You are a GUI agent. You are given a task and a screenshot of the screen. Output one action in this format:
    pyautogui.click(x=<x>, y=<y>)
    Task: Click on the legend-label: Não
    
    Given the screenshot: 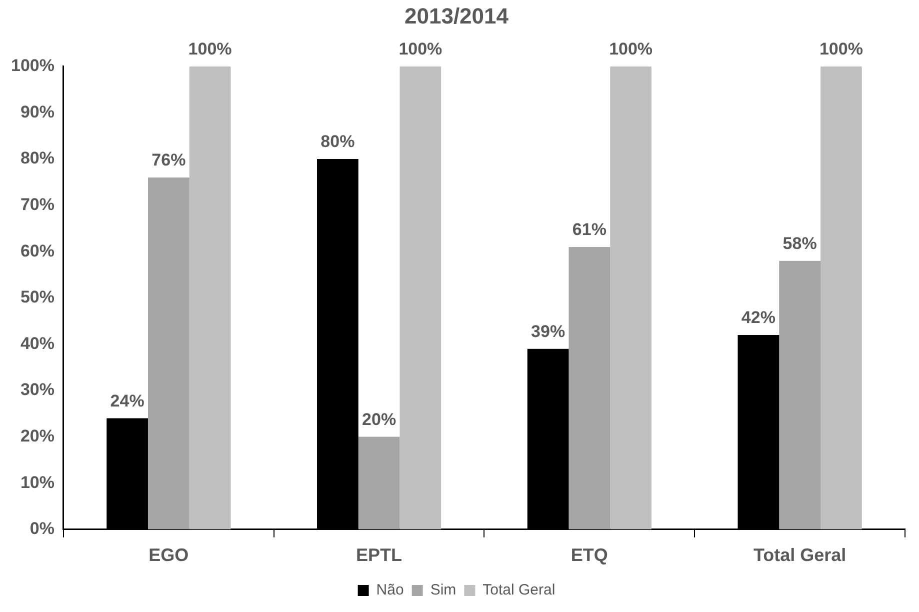 What is the action you would take?
    pyautogui.click(x=390, y=590)
    